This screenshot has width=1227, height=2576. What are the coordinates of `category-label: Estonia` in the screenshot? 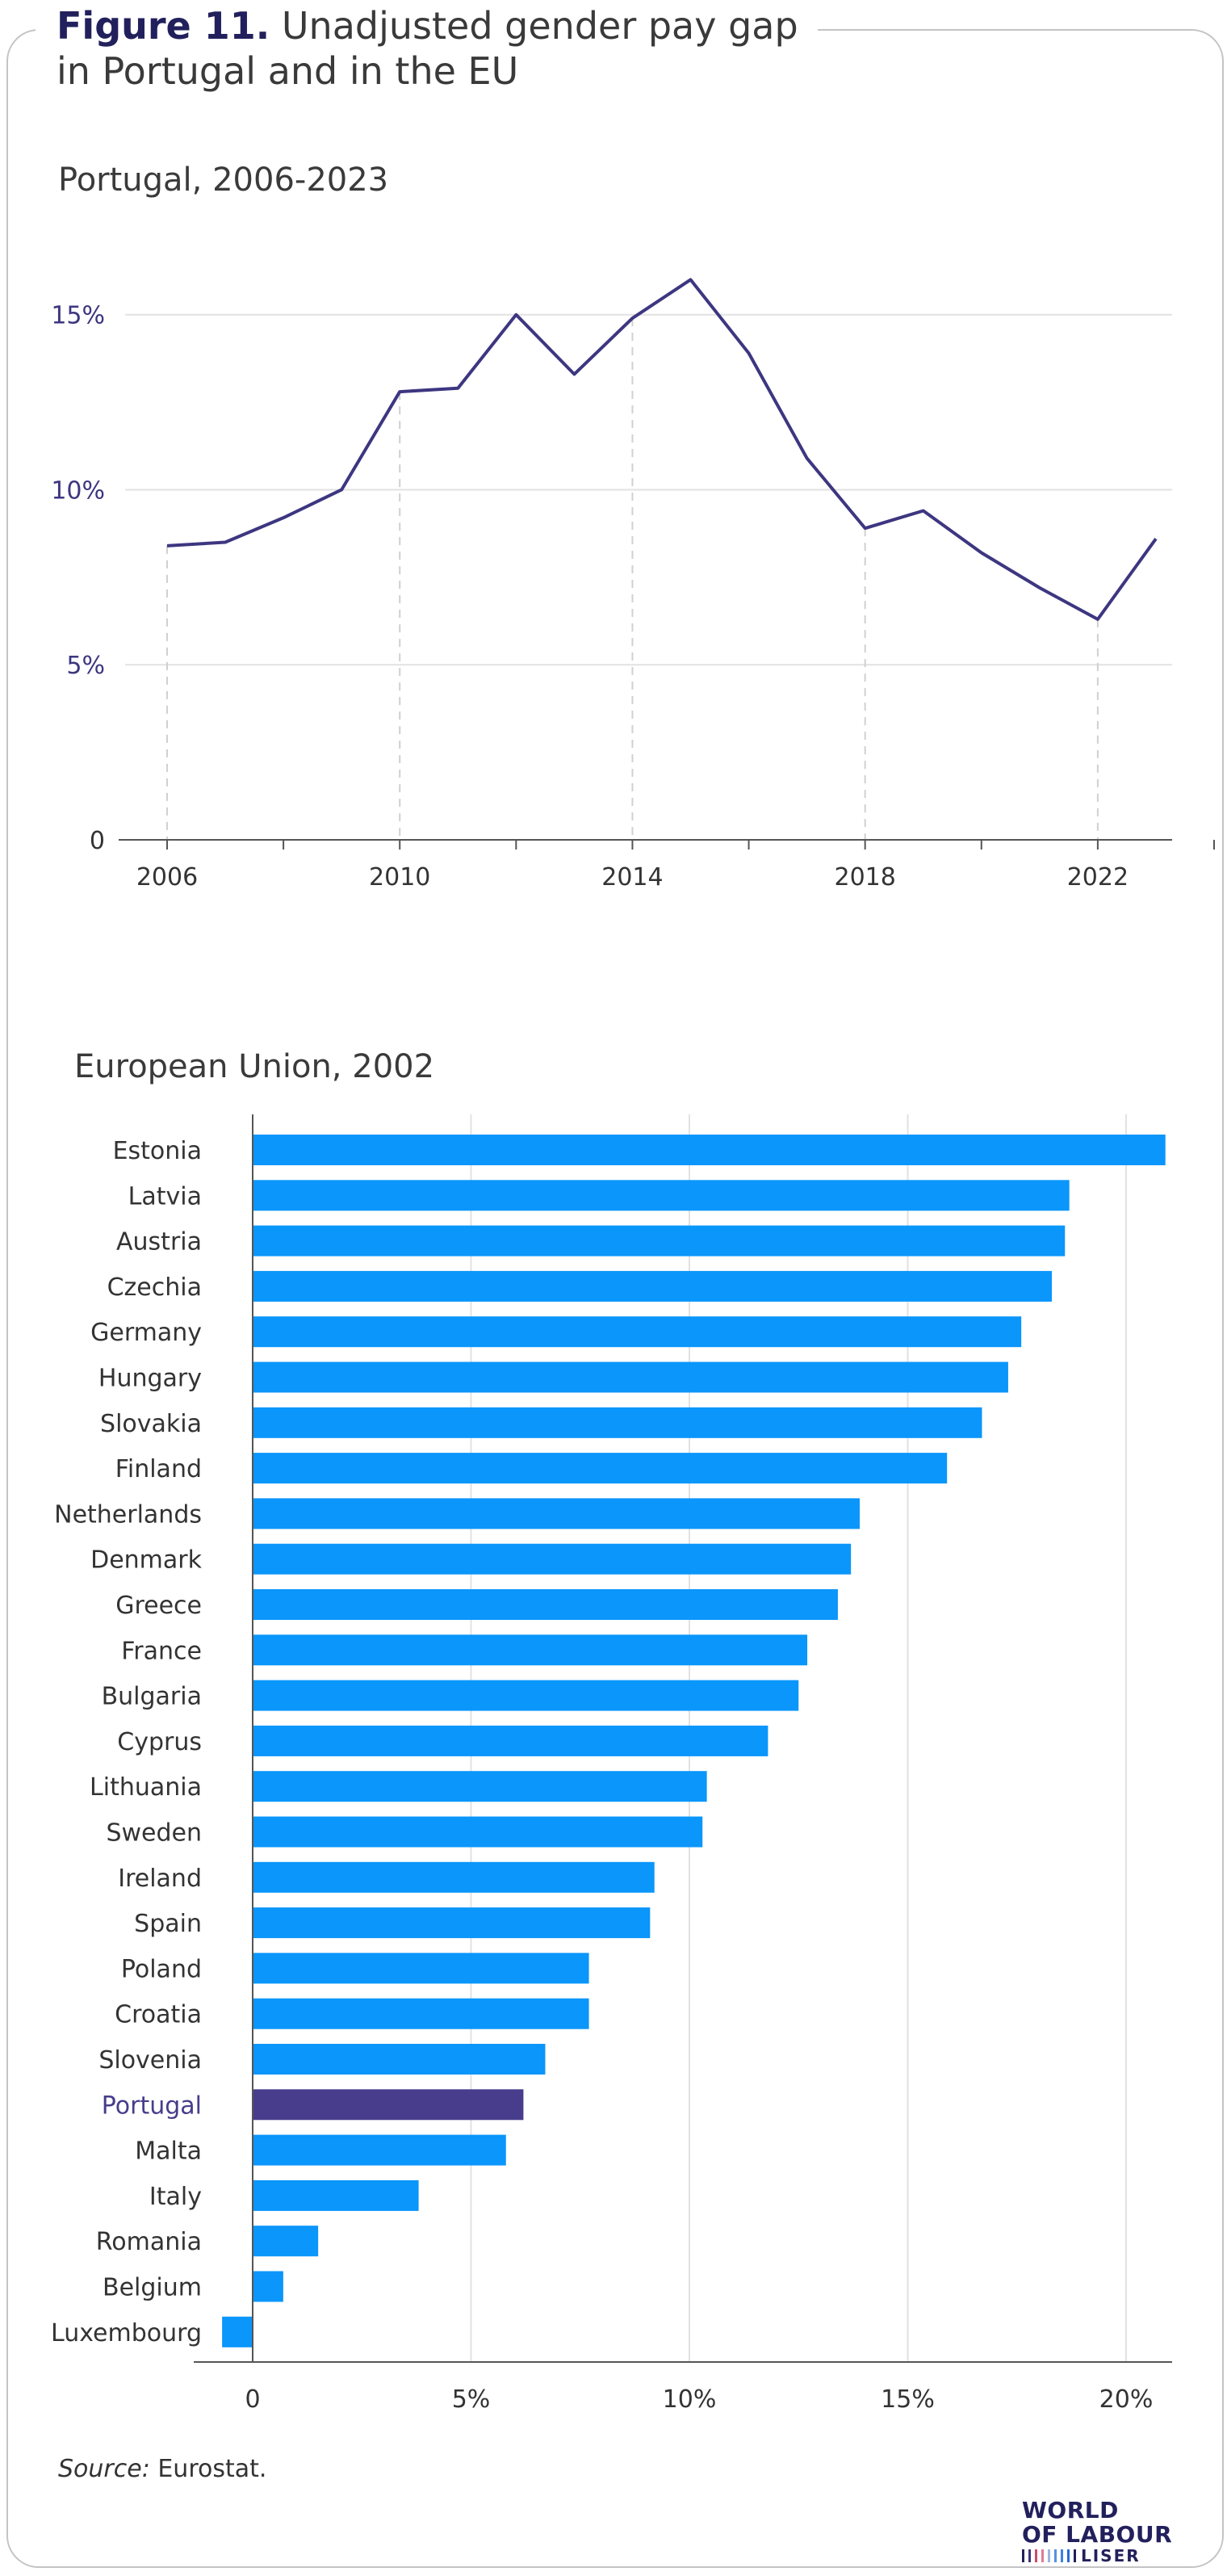 It's located at (157, 1151).